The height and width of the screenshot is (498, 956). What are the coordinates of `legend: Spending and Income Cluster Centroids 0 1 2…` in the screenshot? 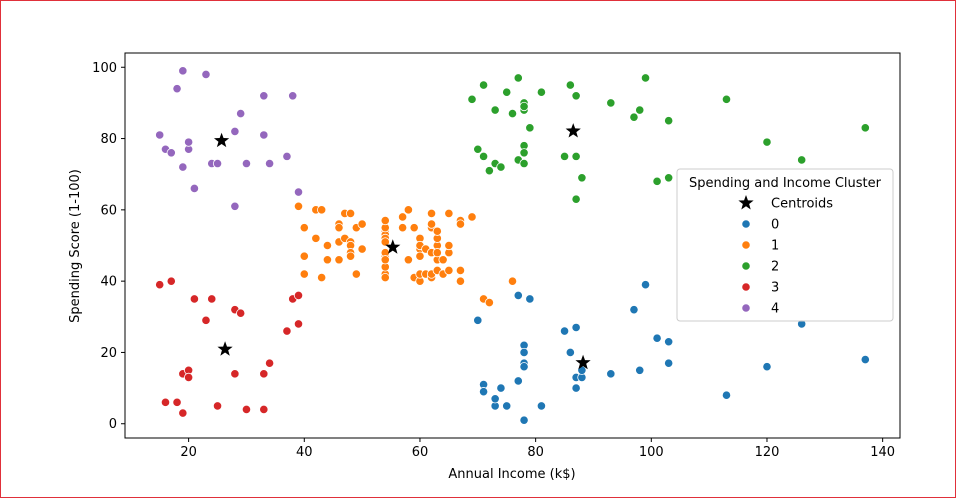 It's located at (785, 245).